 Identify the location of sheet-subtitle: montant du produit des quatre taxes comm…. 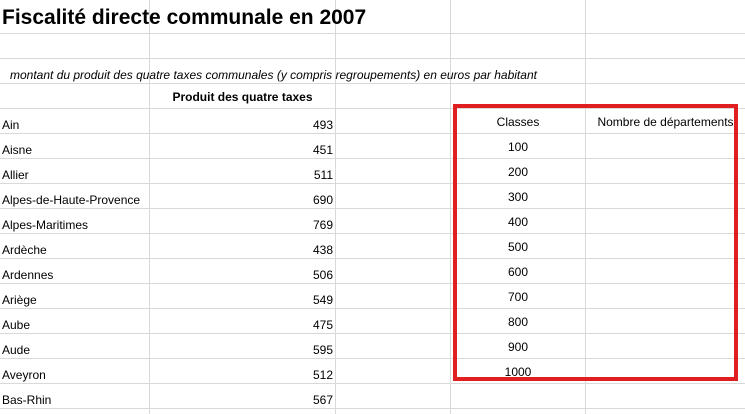
(273, 75).